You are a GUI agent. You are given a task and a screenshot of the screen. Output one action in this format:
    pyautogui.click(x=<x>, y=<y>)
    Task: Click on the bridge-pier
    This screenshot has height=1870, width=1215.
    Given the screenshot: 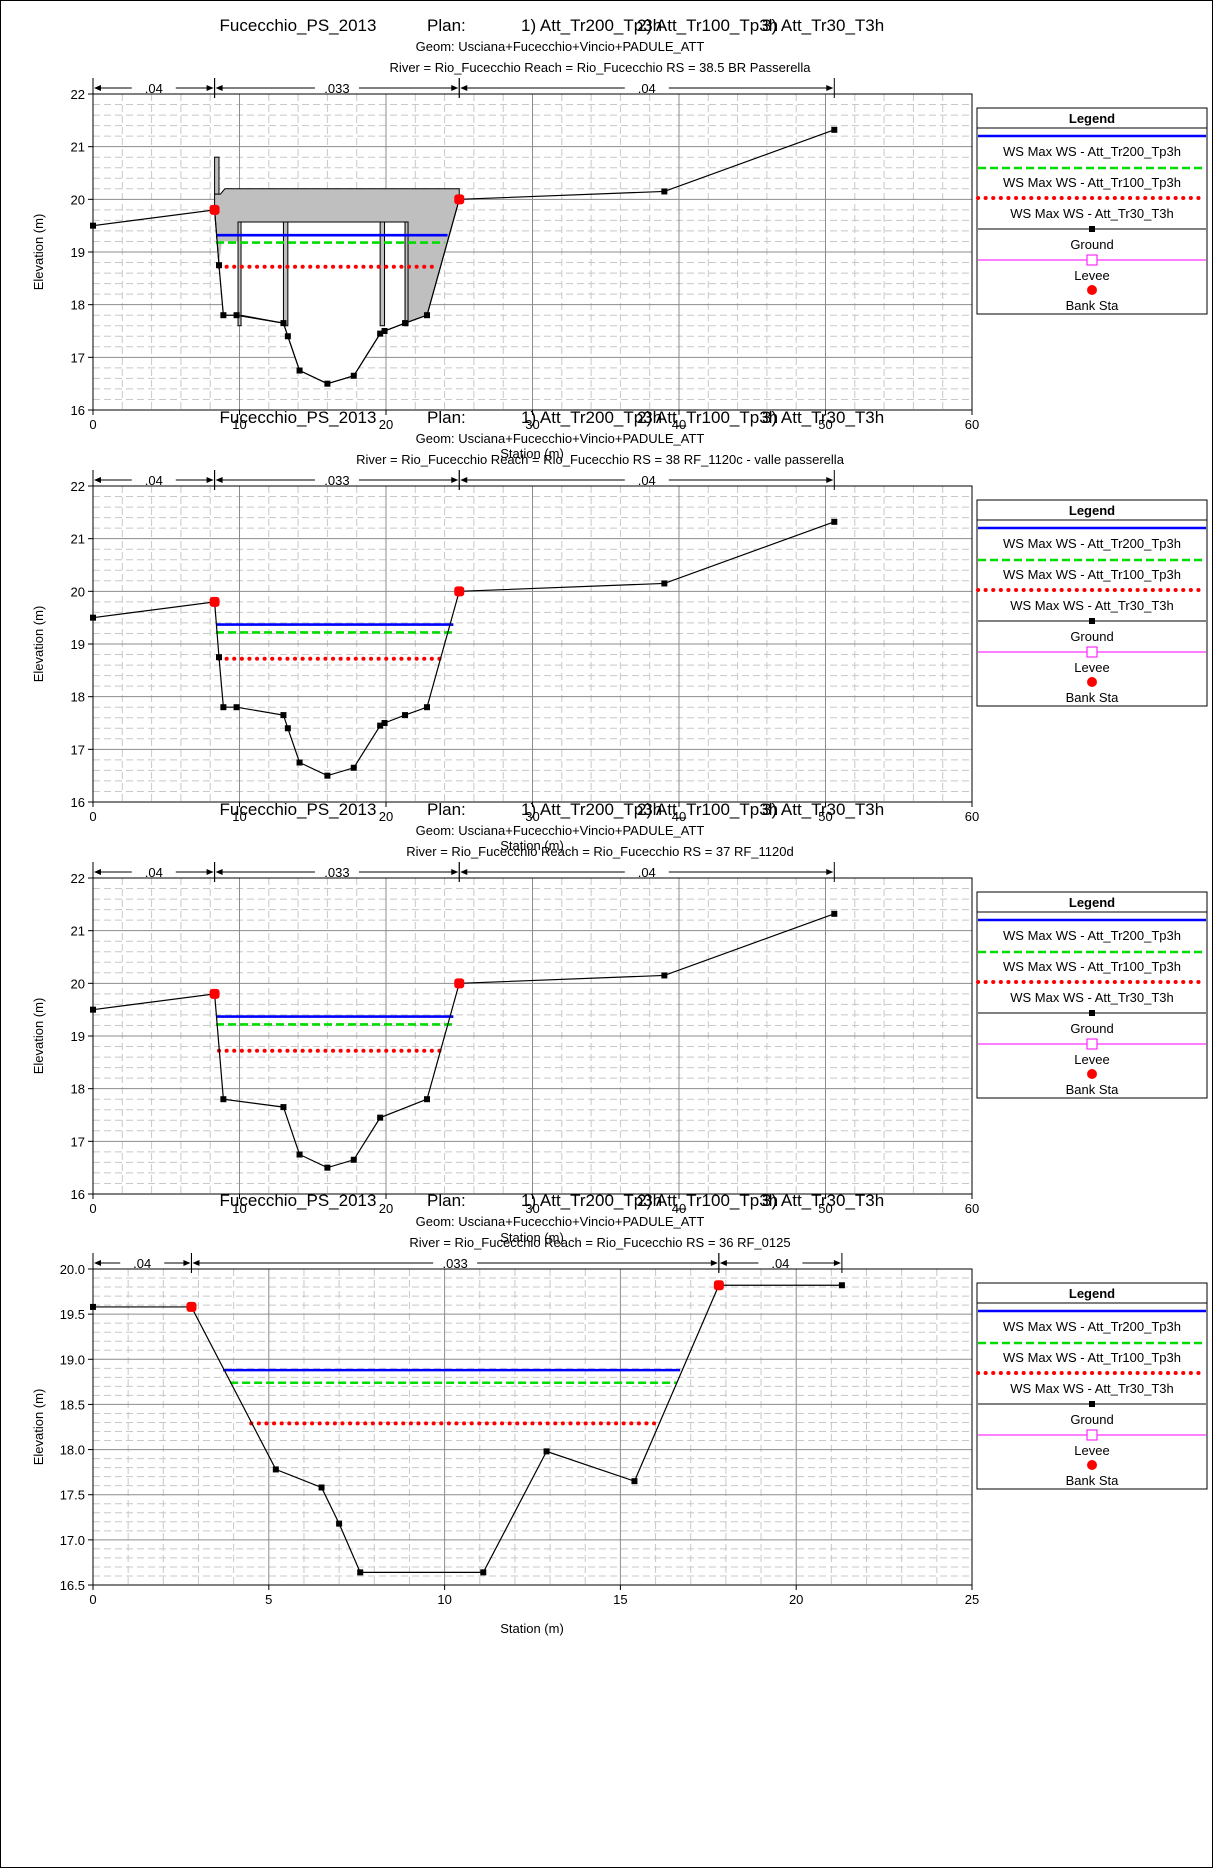 What is the action you would take?
    pyautogui.click(x=406, y=274)
    